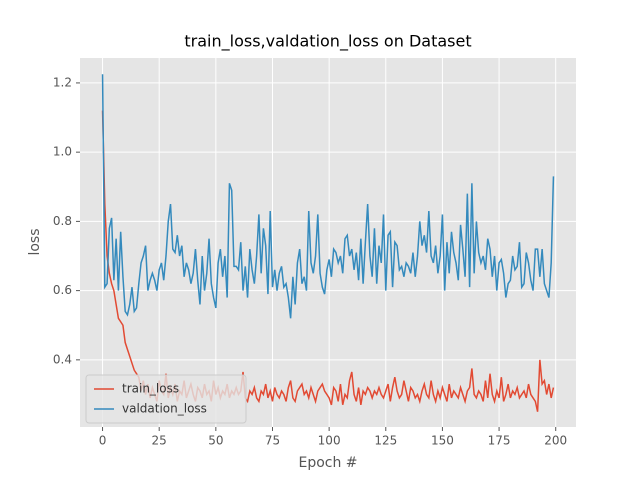 The image size is (640, 480). I want to click on legend-label: valdation_loss, so click(164, 409).